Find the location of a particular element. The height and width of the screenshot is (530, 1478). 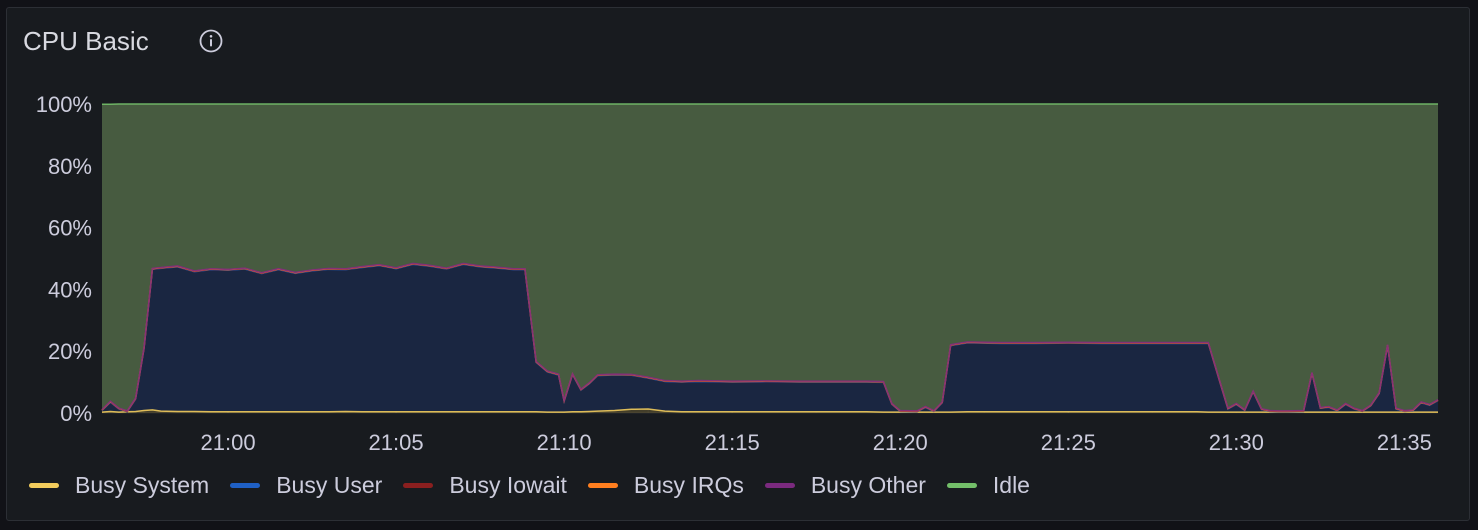

y-tick-label: 0% is located at coordinates (76, 413).